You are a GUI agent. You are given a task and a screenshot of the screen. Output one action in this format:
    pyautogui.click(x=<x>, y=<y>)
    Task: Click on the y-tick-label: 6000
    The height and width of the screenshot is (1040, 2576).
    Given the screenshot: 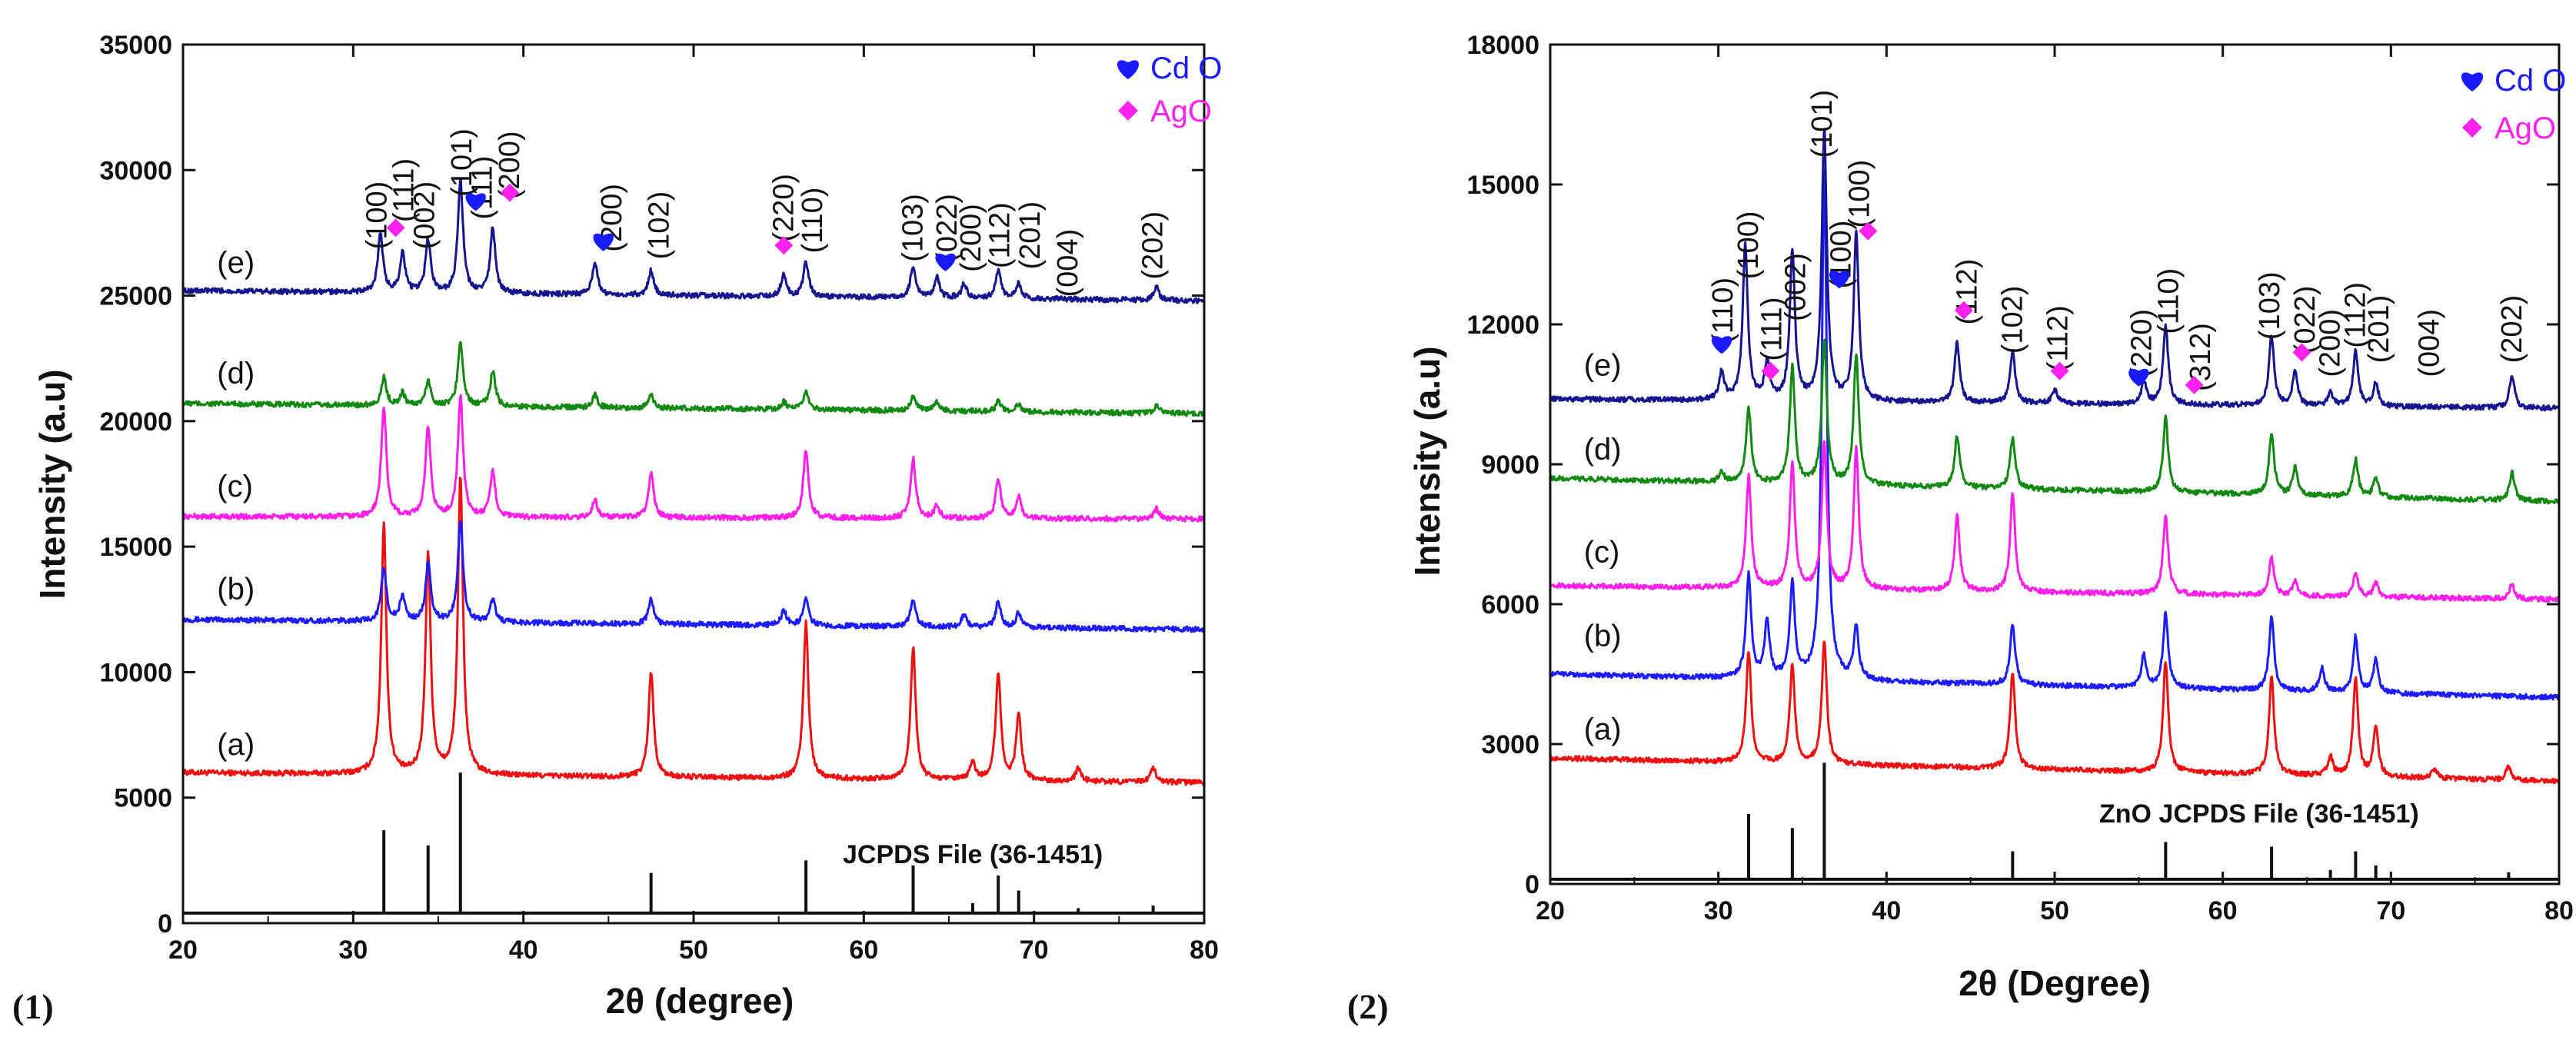 What is the action you would take?
    pyautogui.click(x=1510, y=605)
    